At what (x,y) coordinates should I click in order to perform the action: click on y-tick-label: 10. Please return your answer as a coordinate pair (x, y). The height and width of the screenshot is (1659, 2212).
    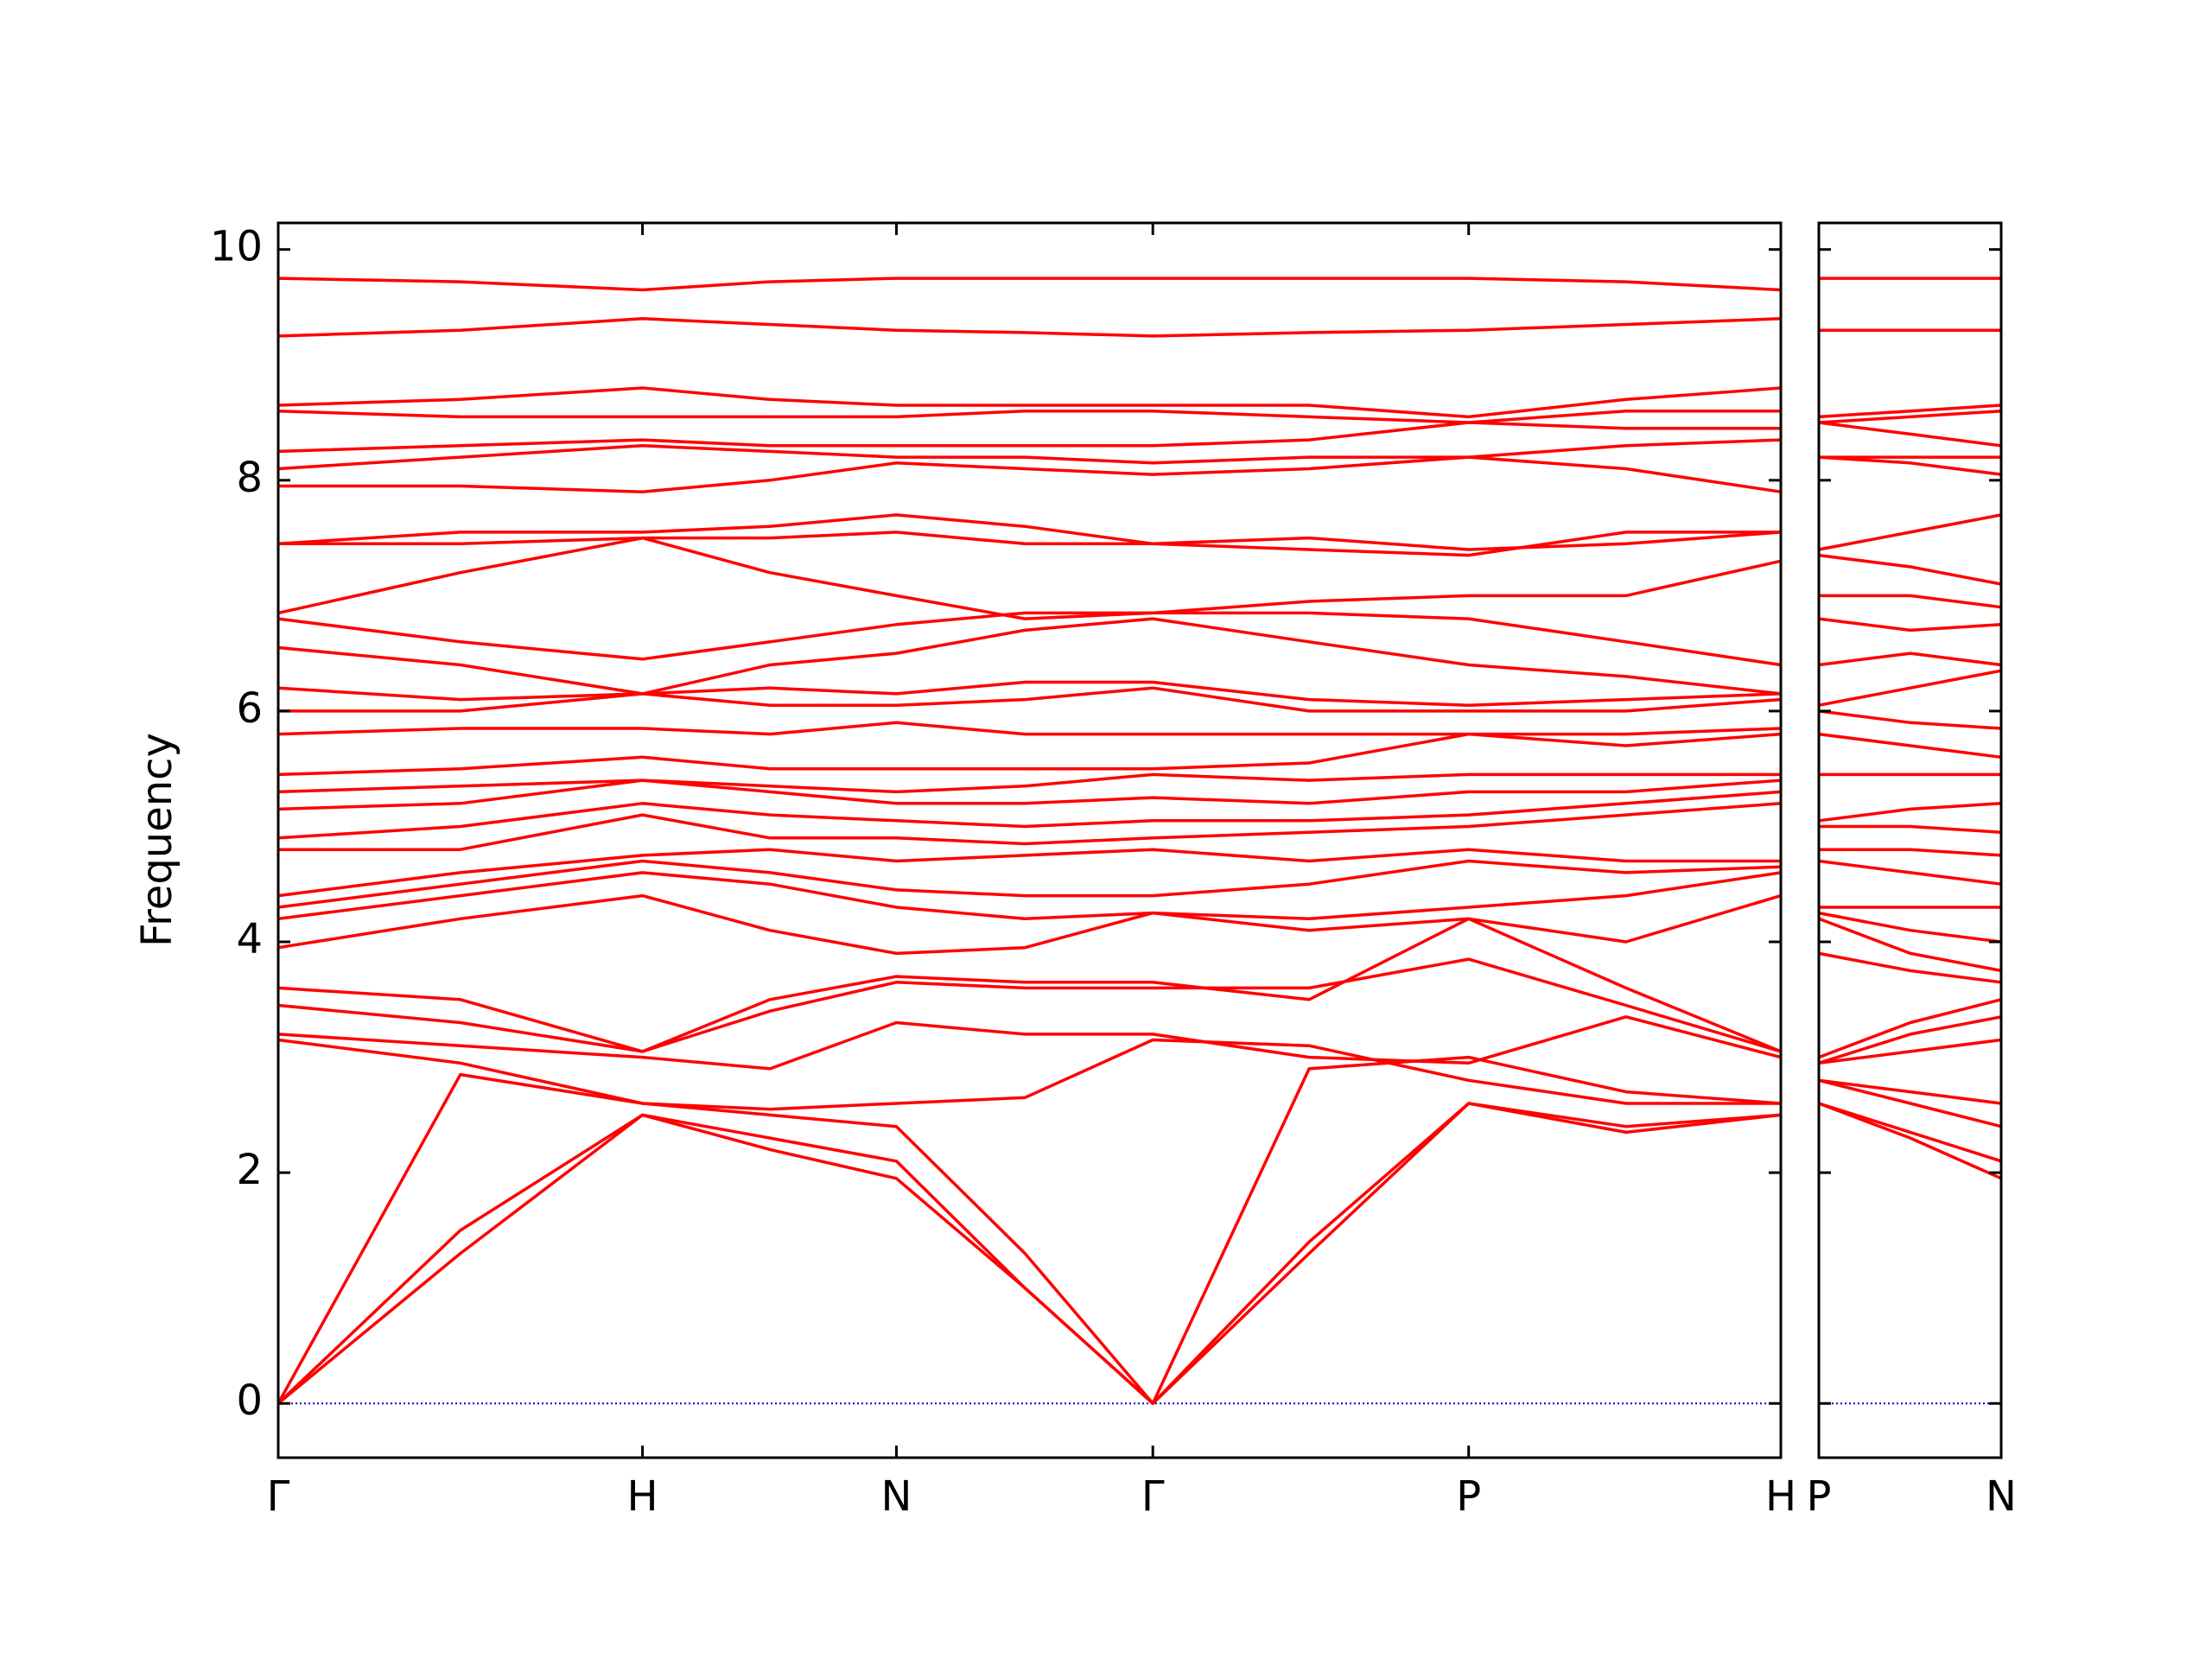
    Looking at the image, I should click on (236, 247).